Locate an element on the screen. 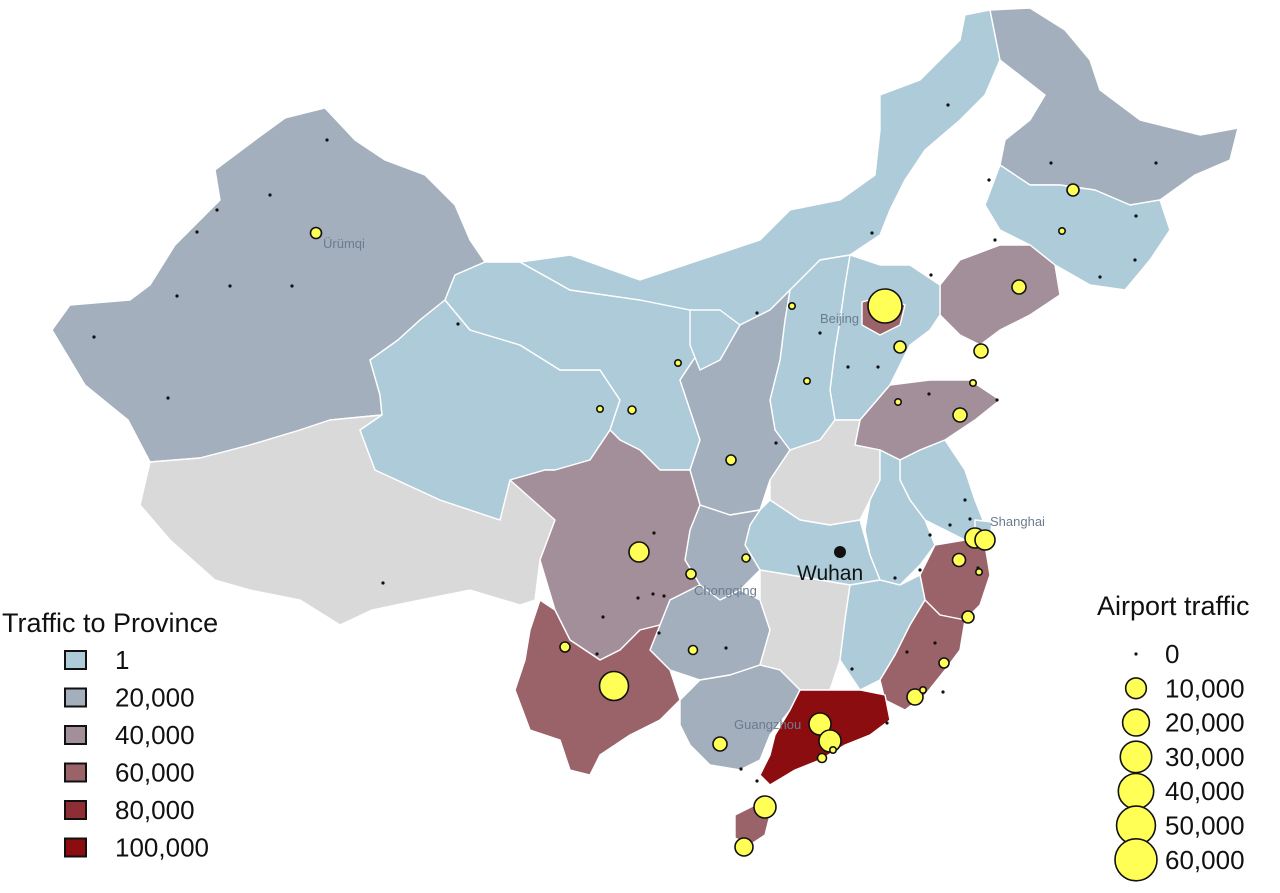 The image size is (1280, 893). province-liaoning is located at coordinates (1000, 295).